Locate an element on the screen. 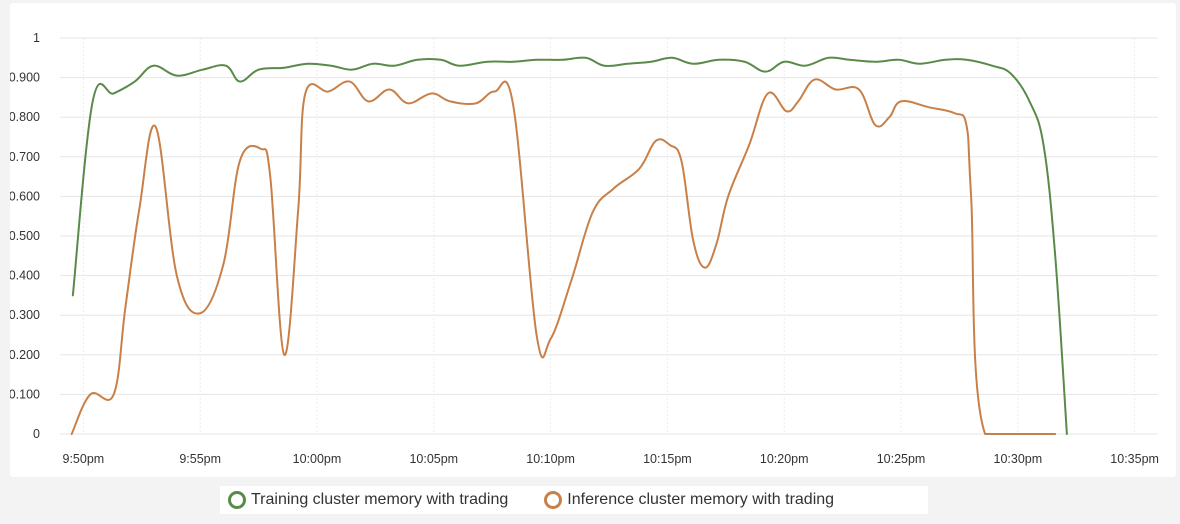  x-tick-label: 10:10pm is located at coordinates (550, 459).